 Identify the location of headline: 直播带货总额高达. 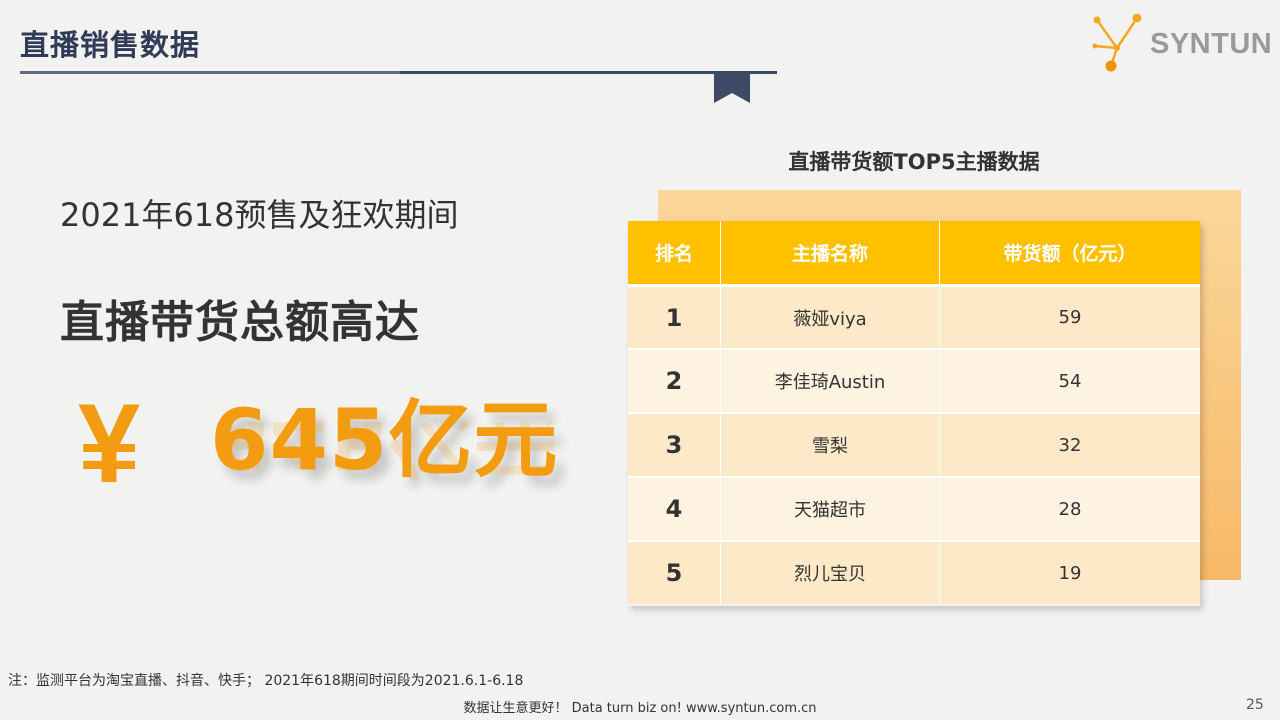
(240, 322).